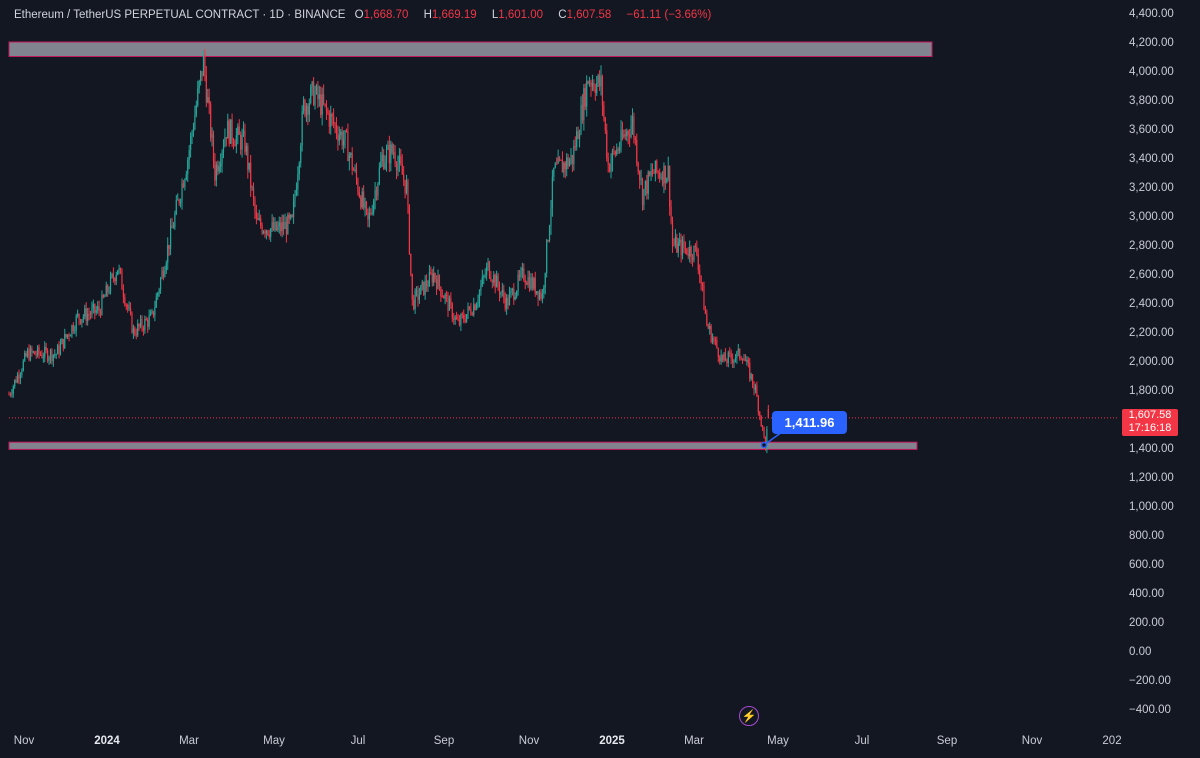 The image size is (1200, 758). What do you see at coordinates (189, 741) in the screenshot?
I see `x-tick-label: Mar` at bounding box center [189, 741].